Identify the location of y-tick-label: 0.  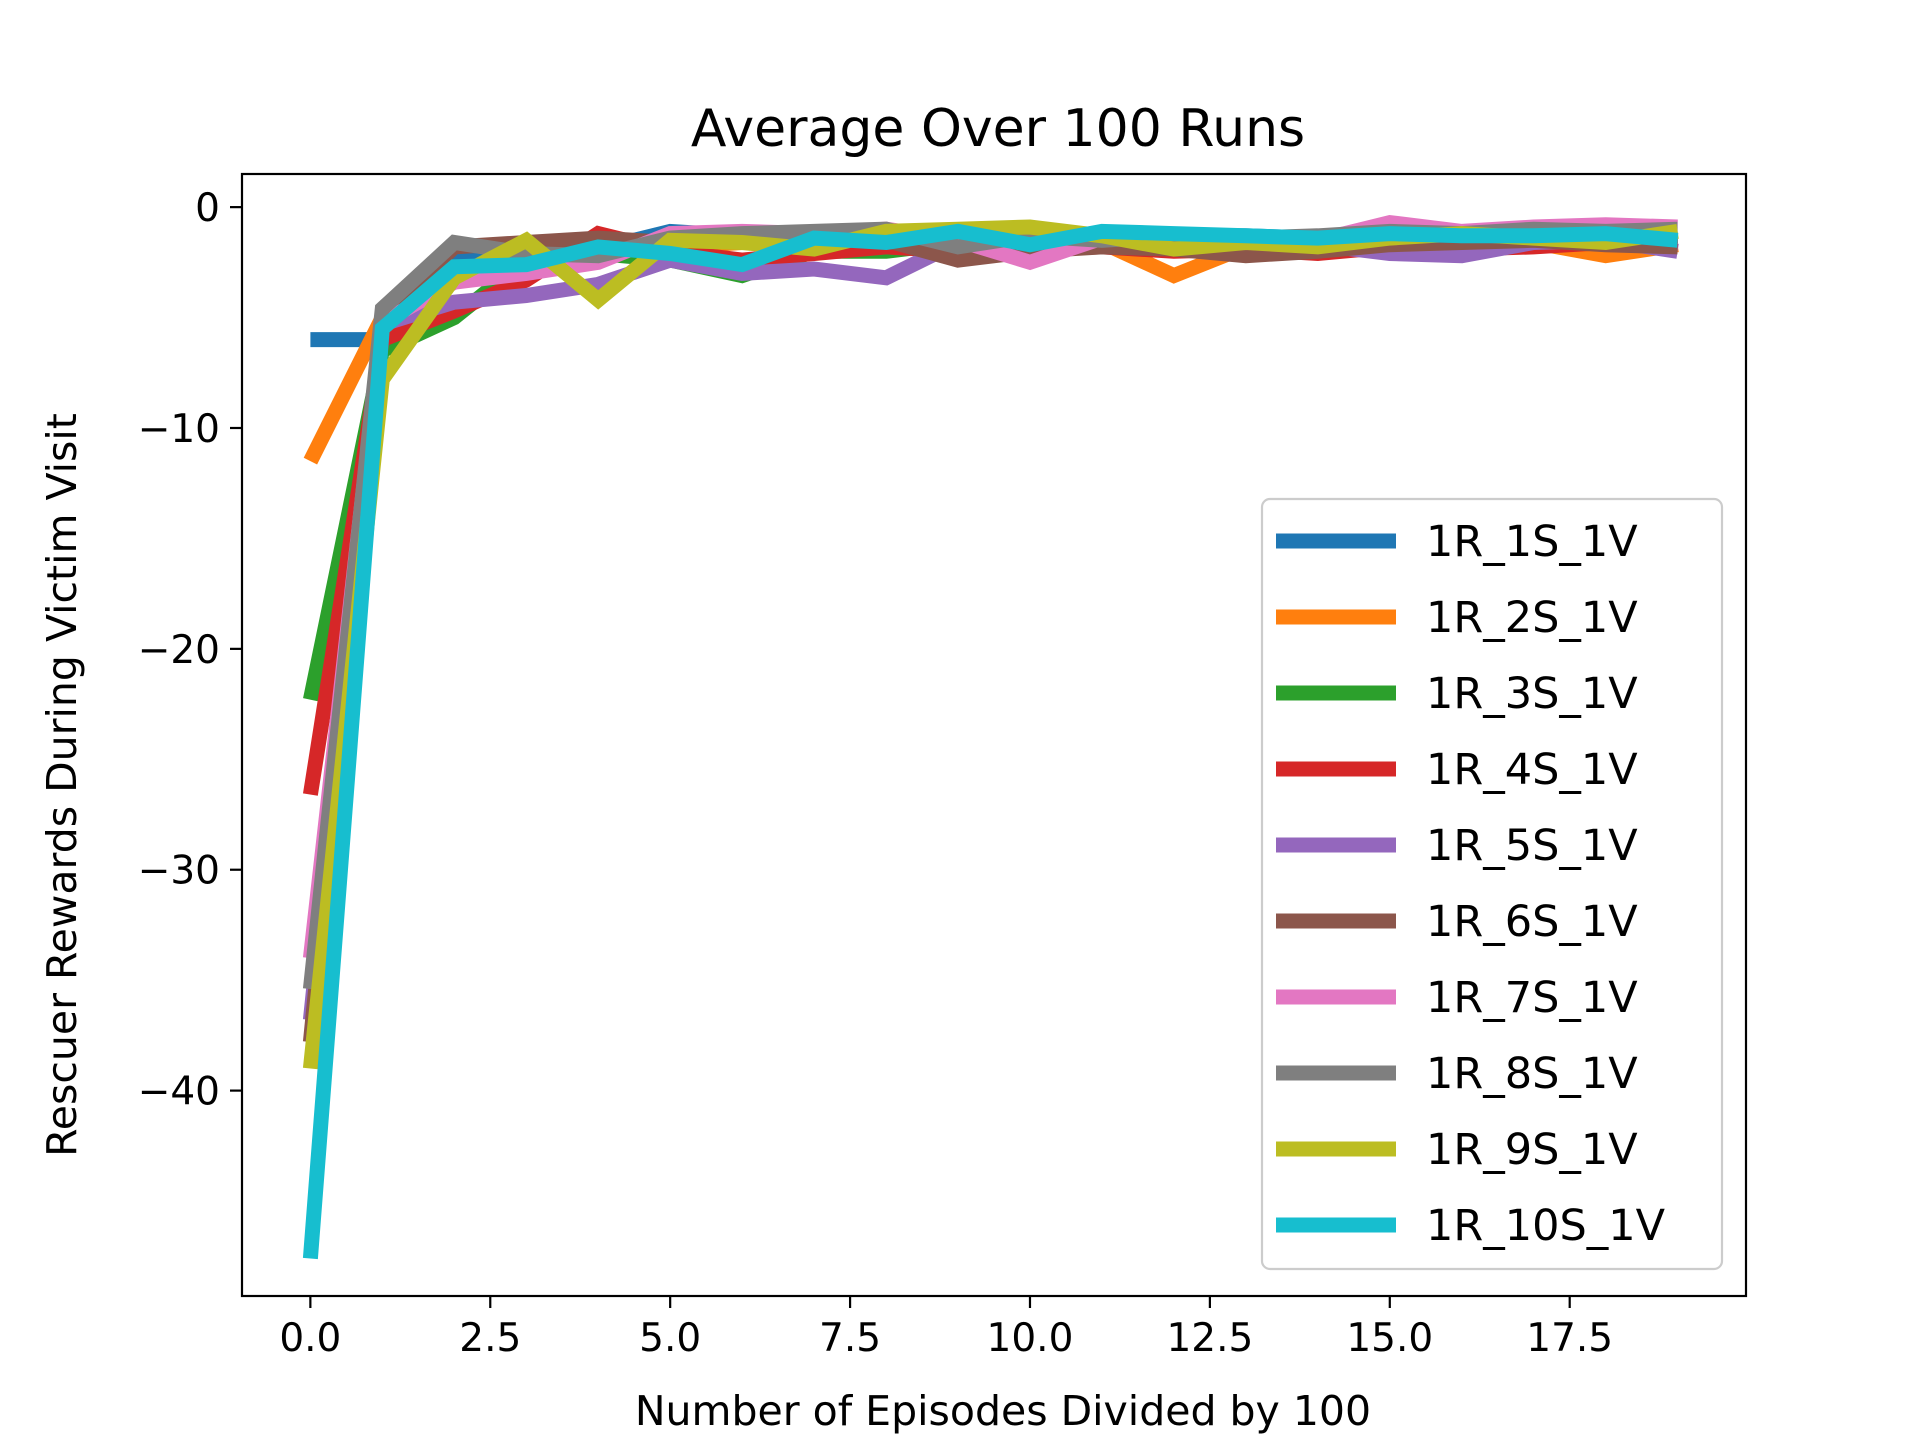
(207, 208).